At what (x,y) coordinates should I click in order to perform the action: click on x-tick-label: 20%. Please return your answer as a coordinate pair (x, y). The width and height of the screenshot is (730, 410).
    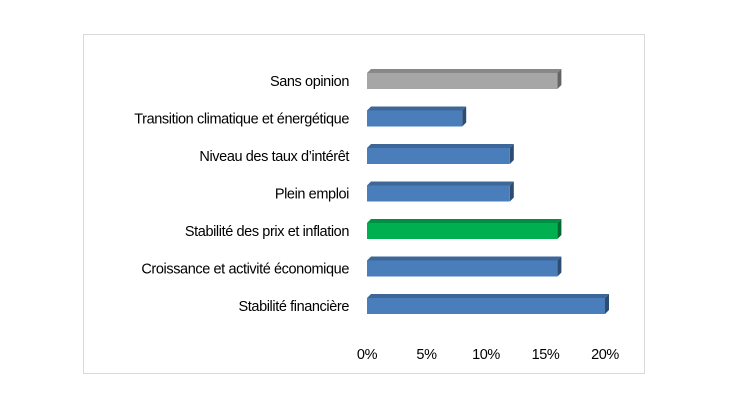
    Looking at the image, I should click on (605, 355).